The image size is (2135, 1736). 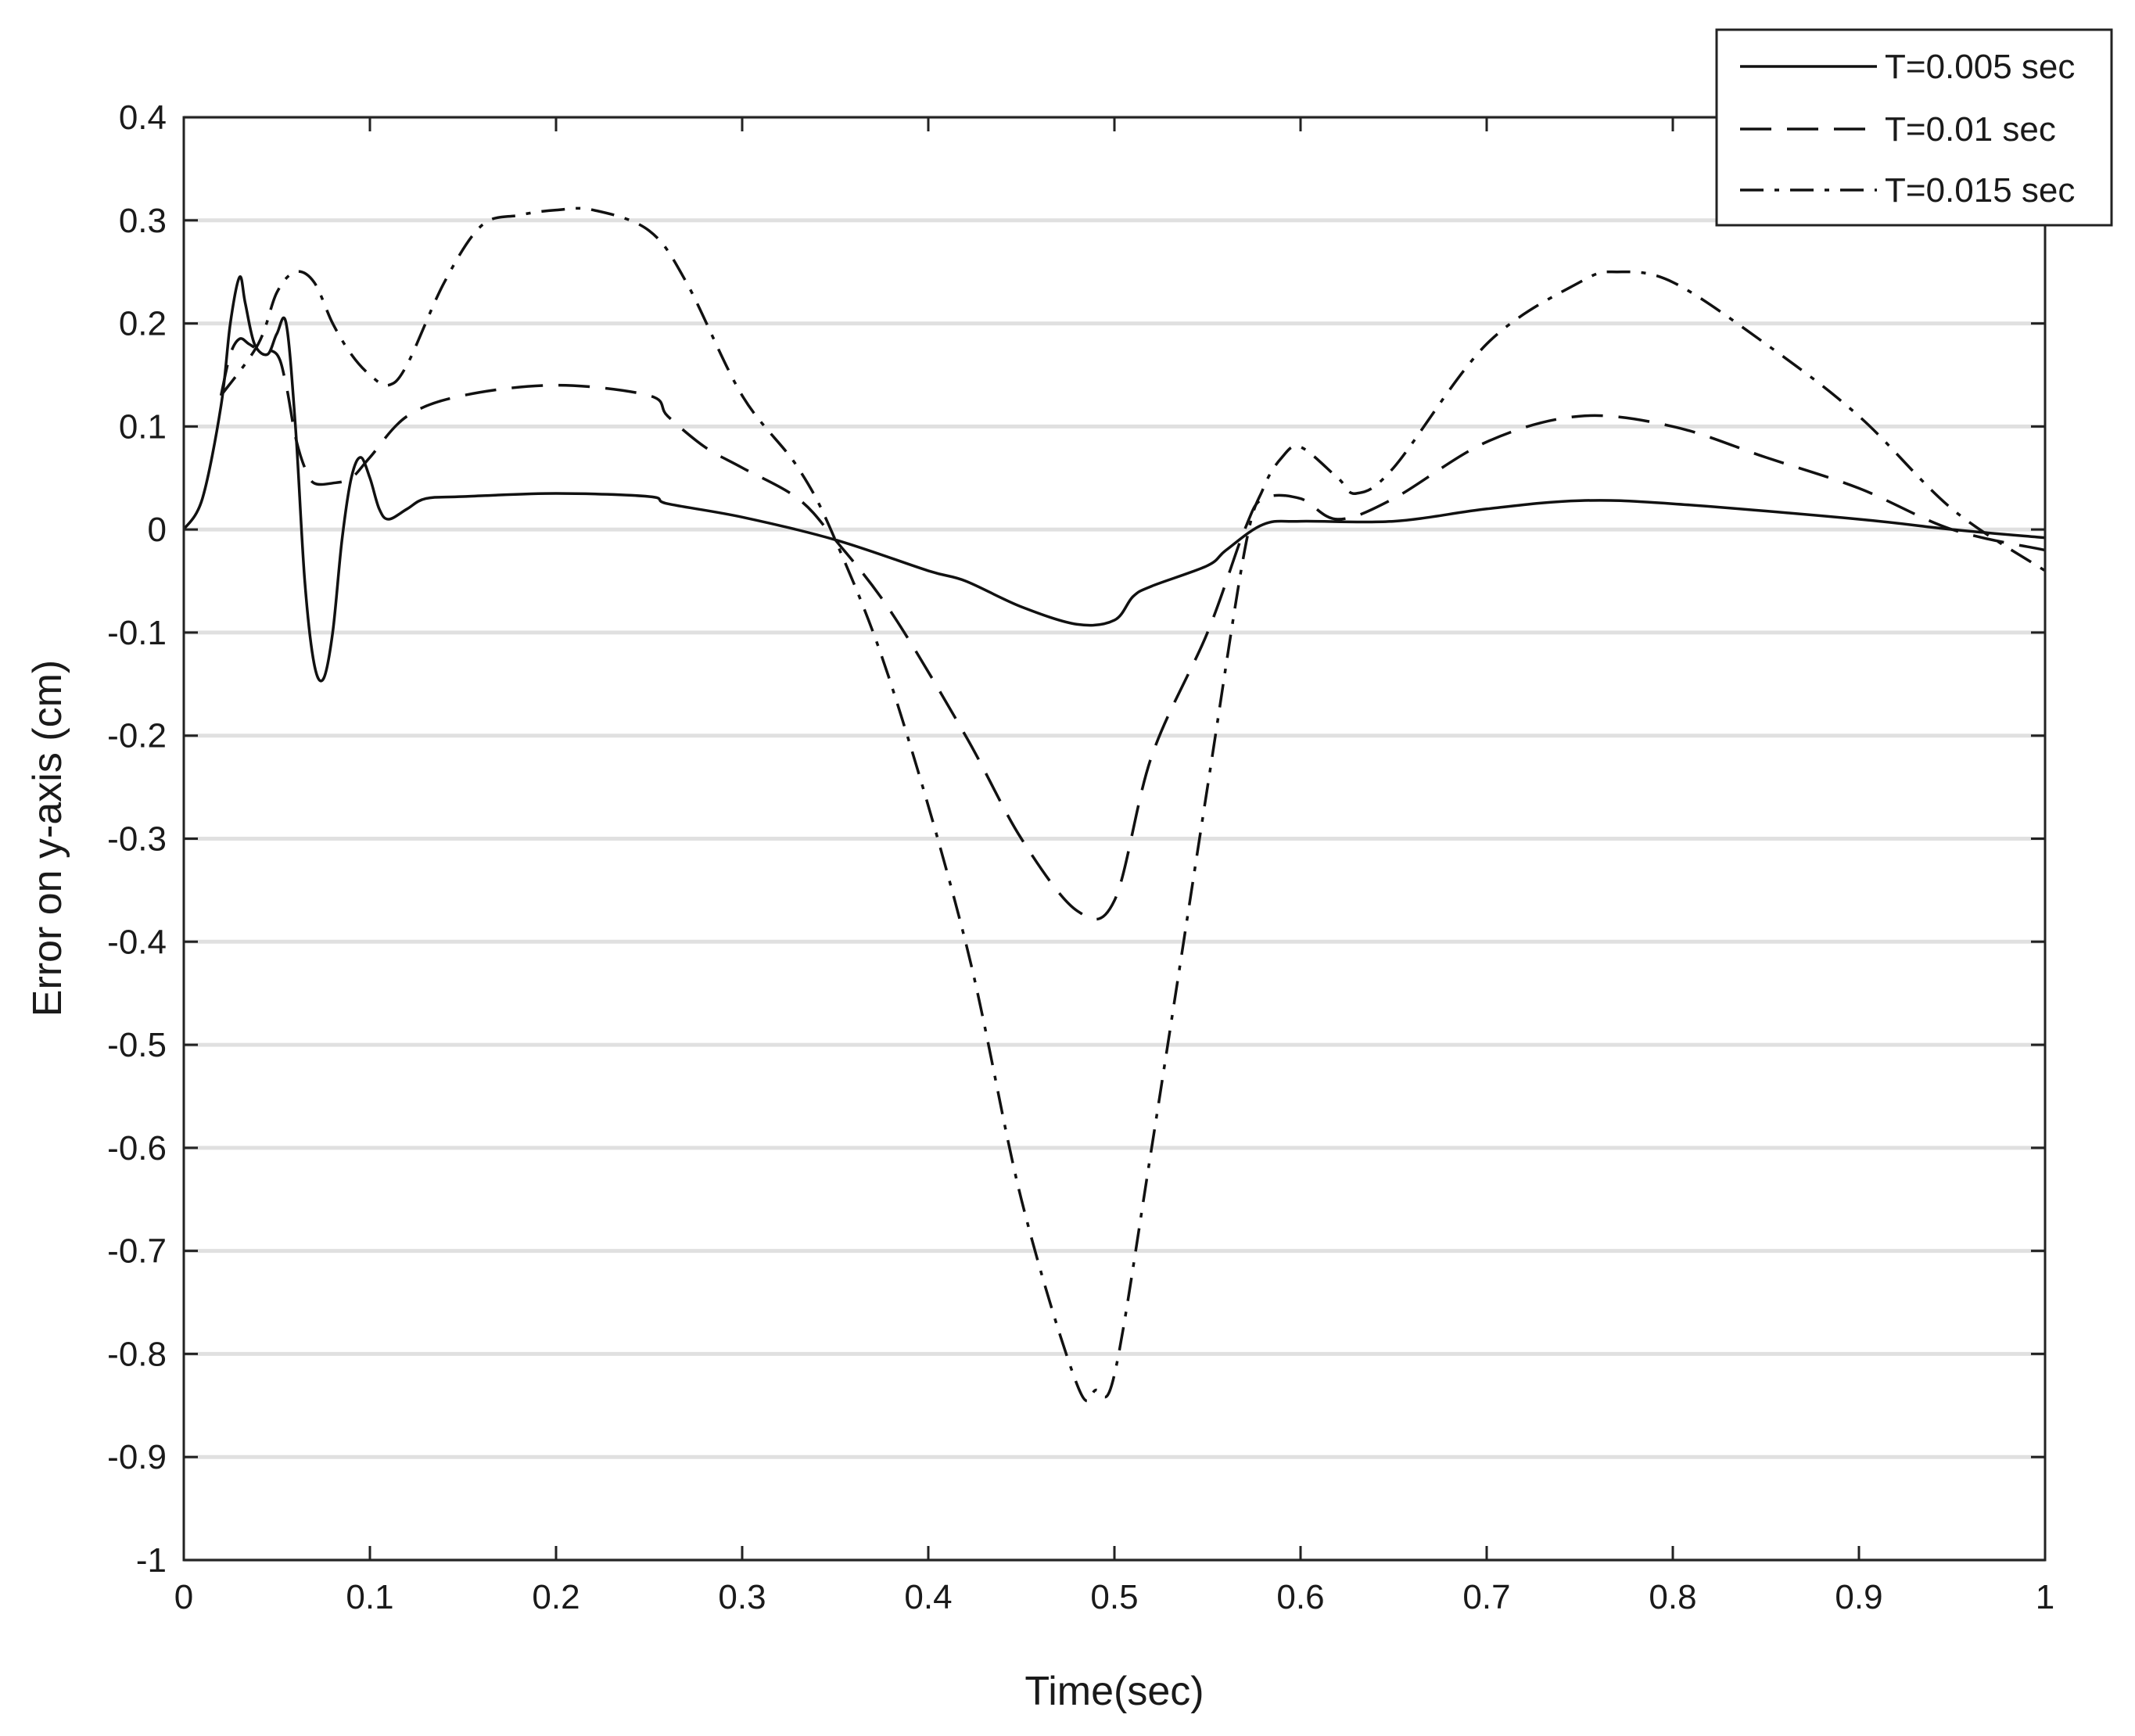 What do you see at coordinates (742, 1597) in the screenshot?
I see `x-tick-label: 0.3` at bounding box center [742, 1597].